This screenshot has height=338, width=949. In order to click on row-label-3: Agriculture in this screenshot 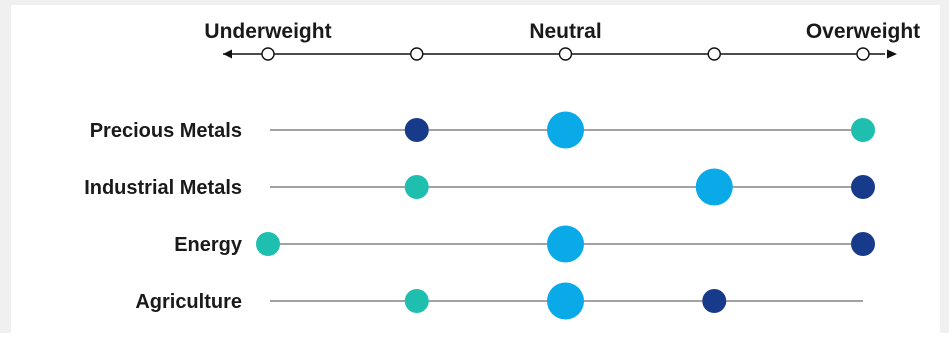, I will do `click(188, 302)`.